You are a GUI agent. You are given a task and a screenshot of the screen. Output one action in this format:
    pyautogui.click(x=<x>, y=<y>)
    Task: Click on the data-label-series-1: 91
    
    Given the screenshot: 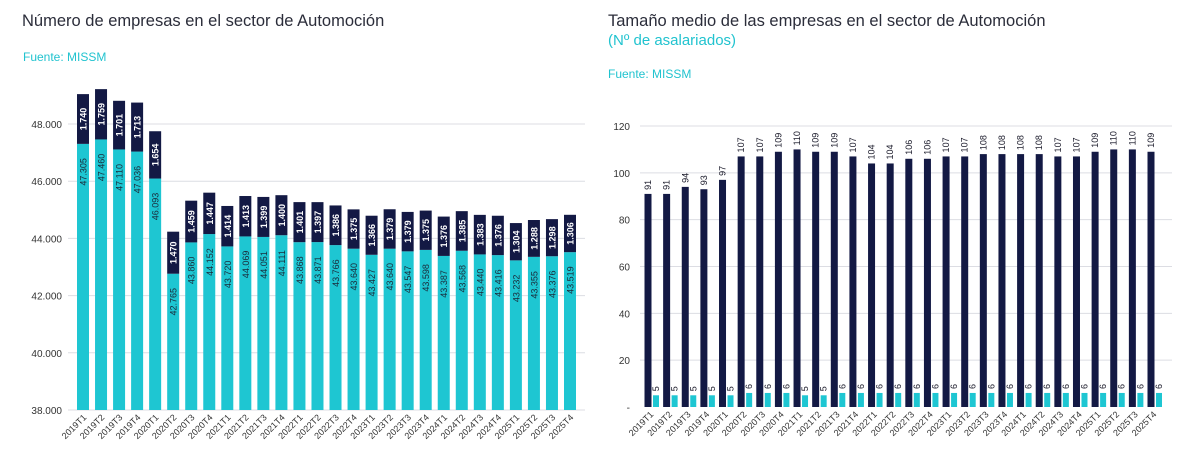 What is the action you would take?
    pyautogui.click(x=667, y=185)
    